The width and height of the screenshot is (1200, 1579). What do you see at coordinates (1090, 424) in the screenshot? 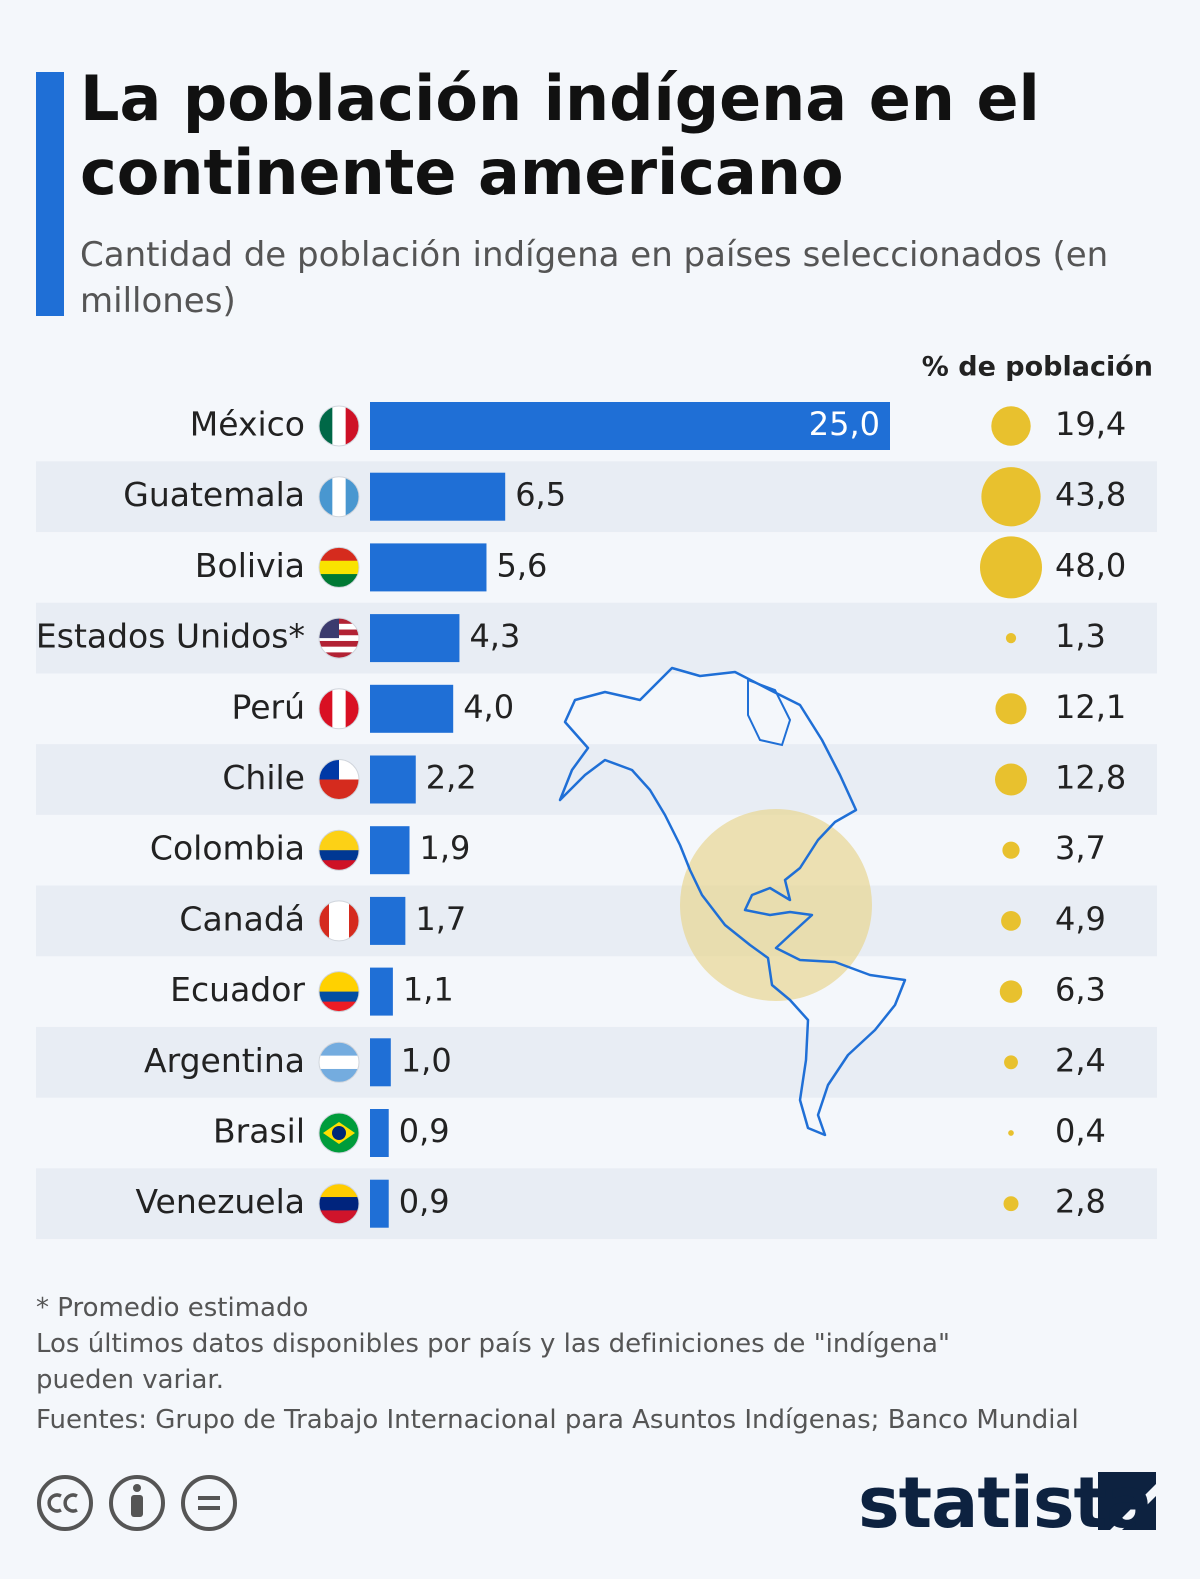
I see `pct-label: 19,4` at bounding box center [1090, 424].